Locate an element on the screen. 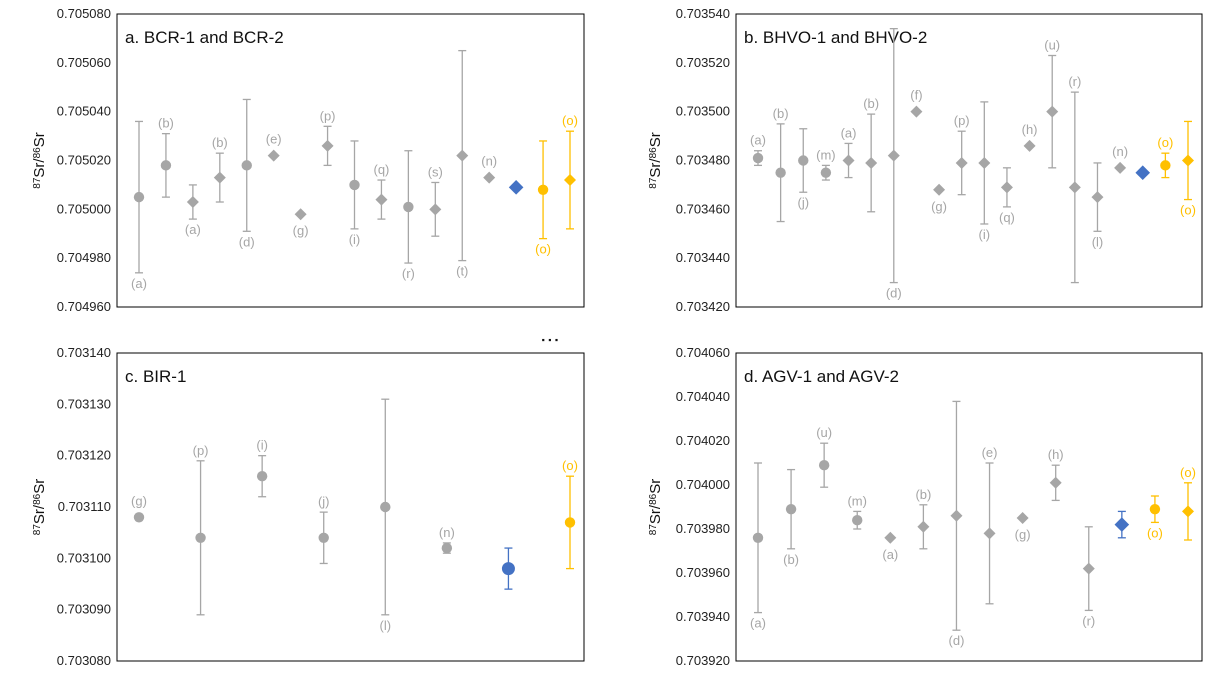 The height and width of the screenshot is (675, 1215). point-label: (g) is located at coordinates (1023, 534).